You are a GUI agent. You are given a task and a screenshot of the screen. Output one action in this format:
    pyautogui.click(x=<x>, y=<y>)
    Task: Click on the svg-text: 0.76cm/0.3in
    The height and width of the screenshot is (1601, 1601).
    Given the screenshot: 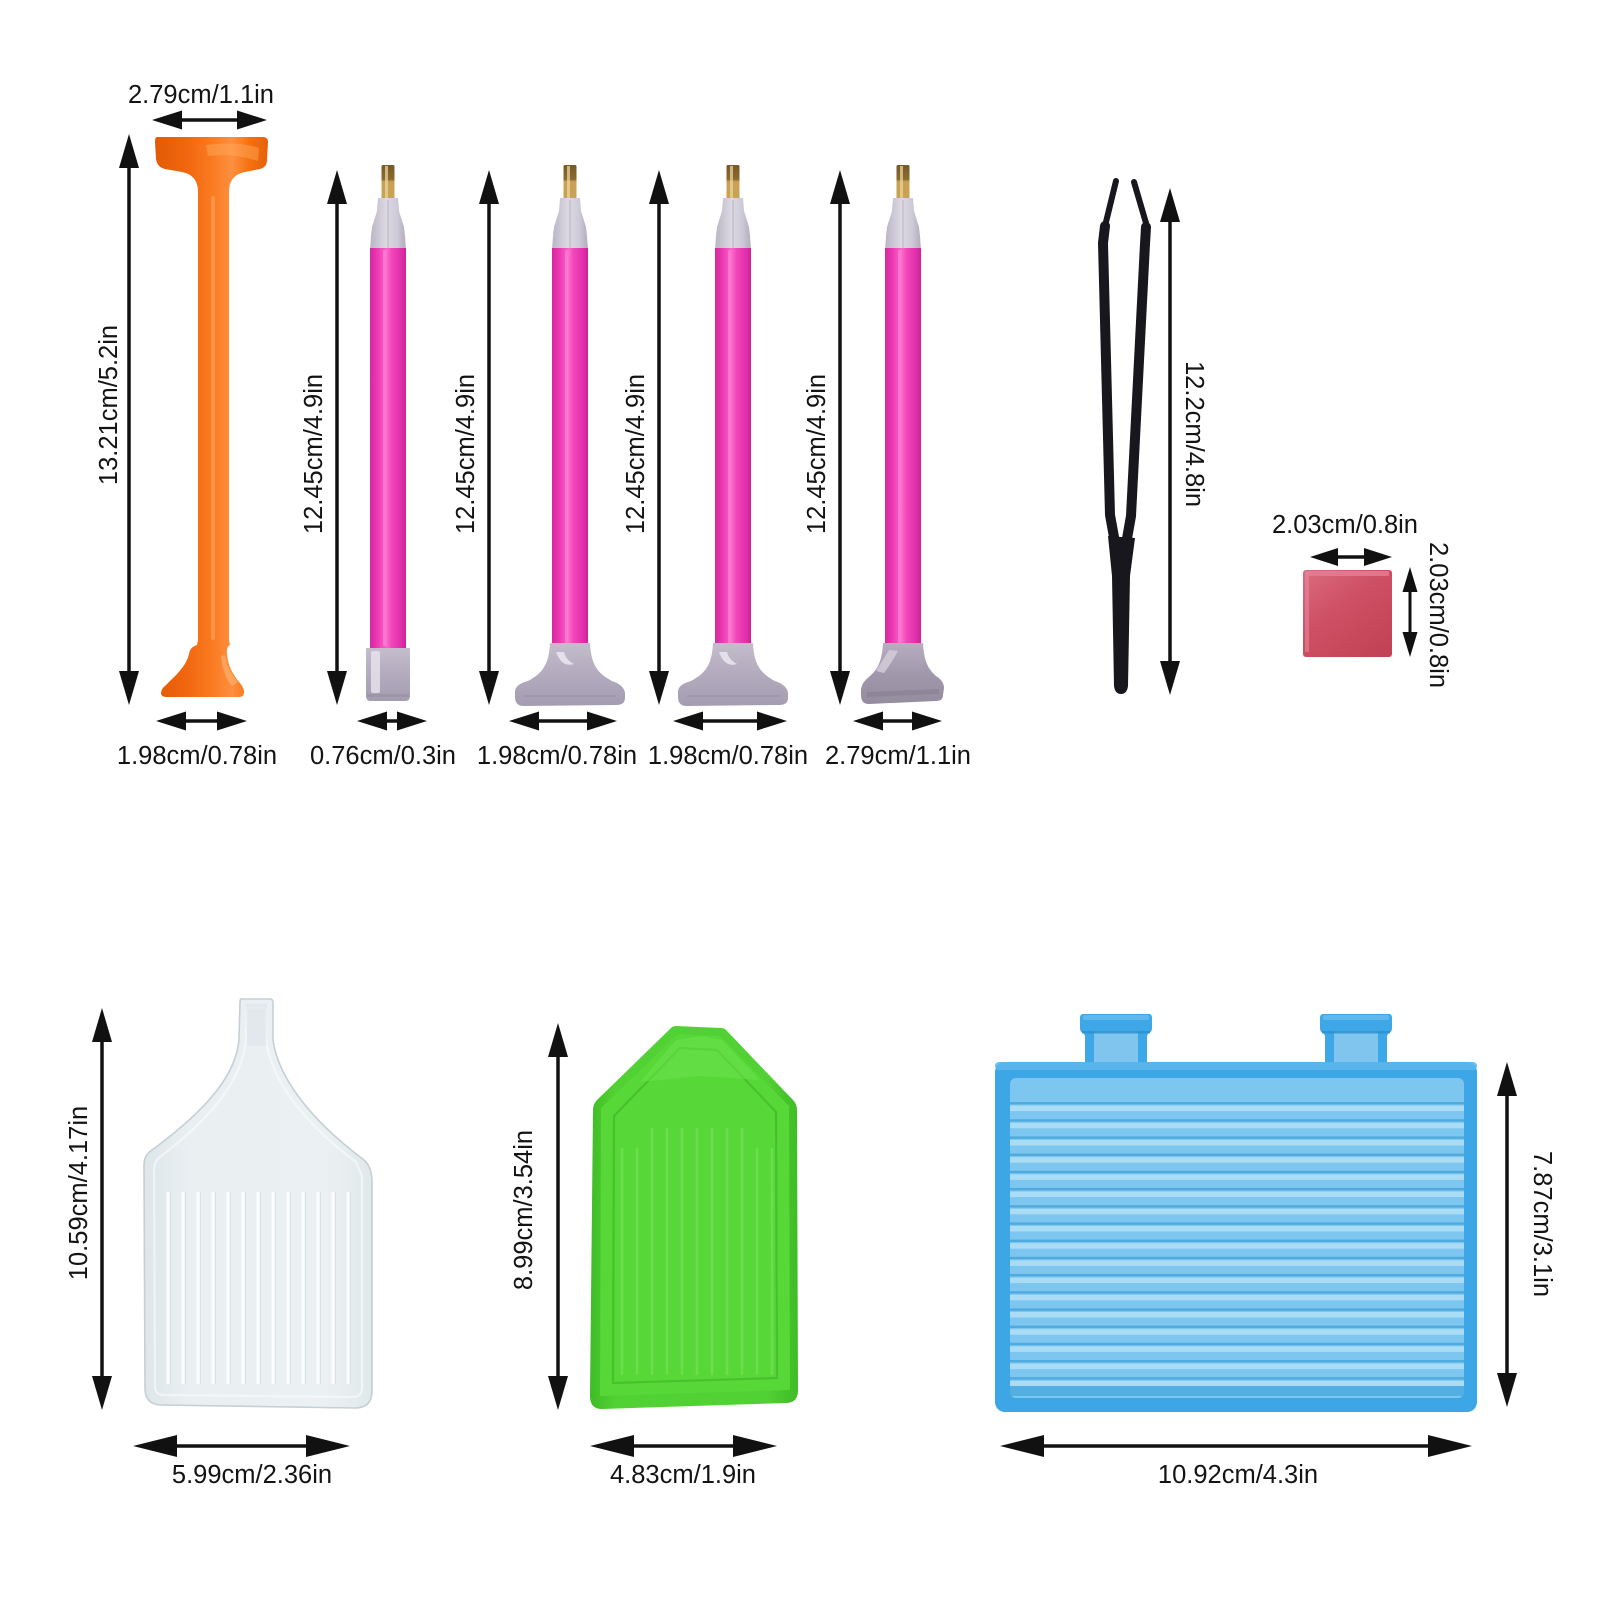 What is the action you would take?
    pyautogui.click(x=383, y=756)
    